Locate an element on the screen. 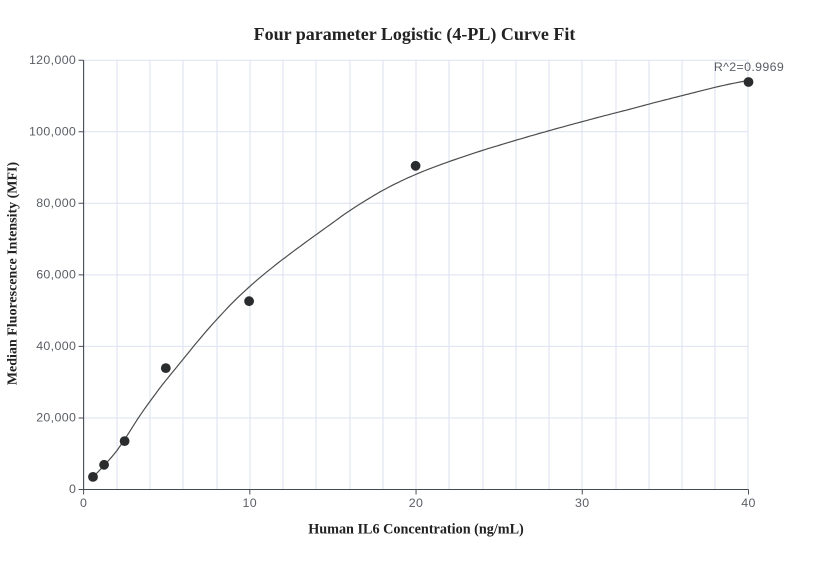  svg-text: 20 is located at coordinates (416, 503).